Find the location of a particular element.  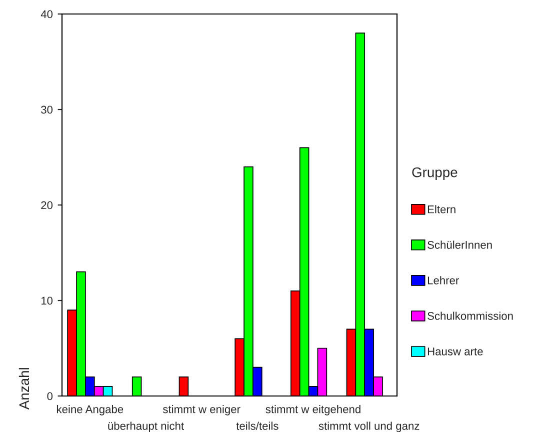

y-tick-label: 30 is located at coordinates (47, 110).